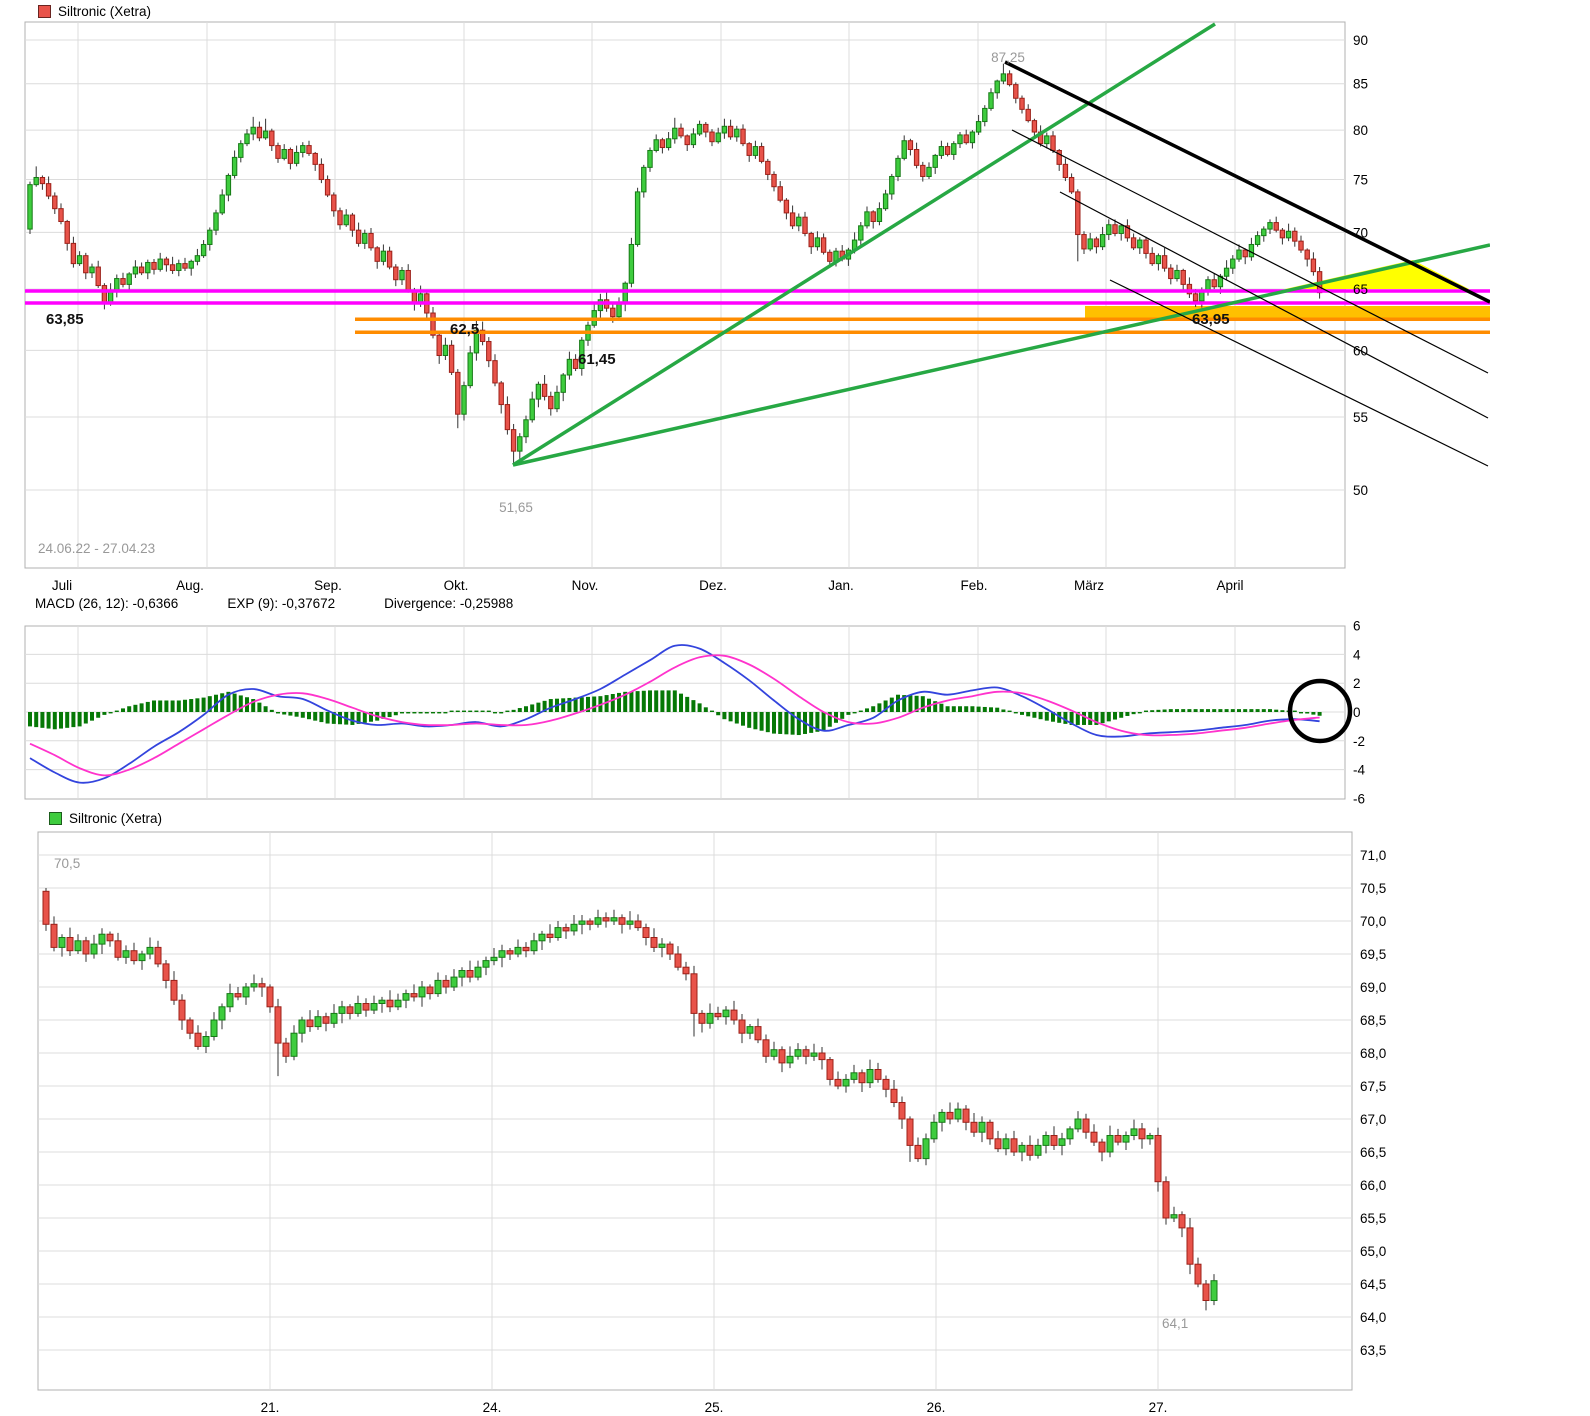  Describe the element at coordinates (1357, 712) in the screenshot. I see `macd-tick-label: 0` at that location.